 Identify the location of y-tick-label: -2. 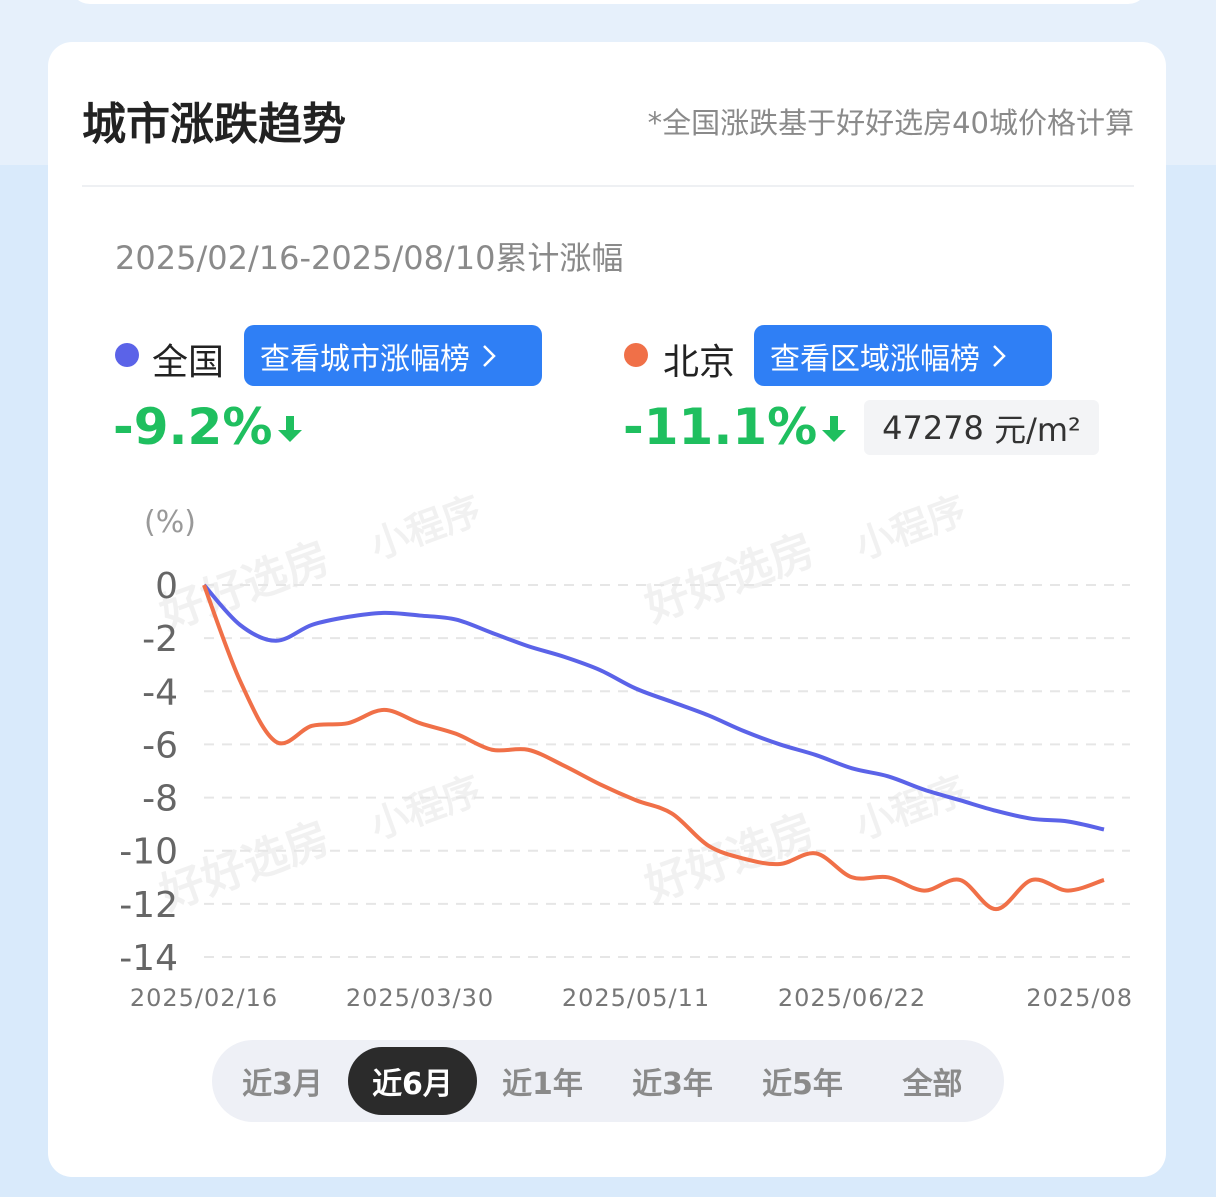
(160, 639).